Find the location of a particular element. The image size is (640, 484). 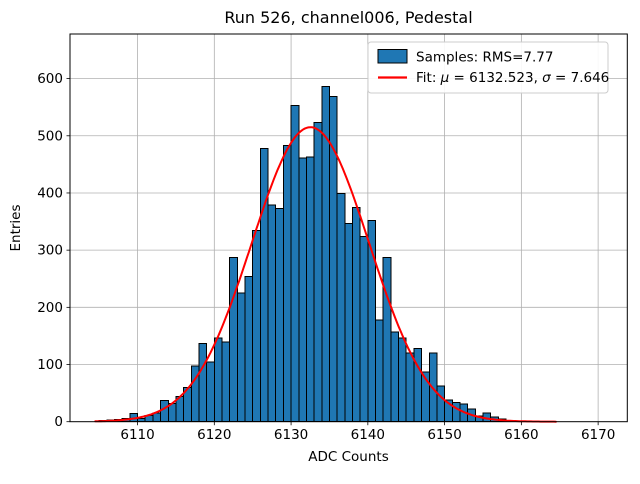

y-tick-label: 200 is located at coordinates (50, 308).